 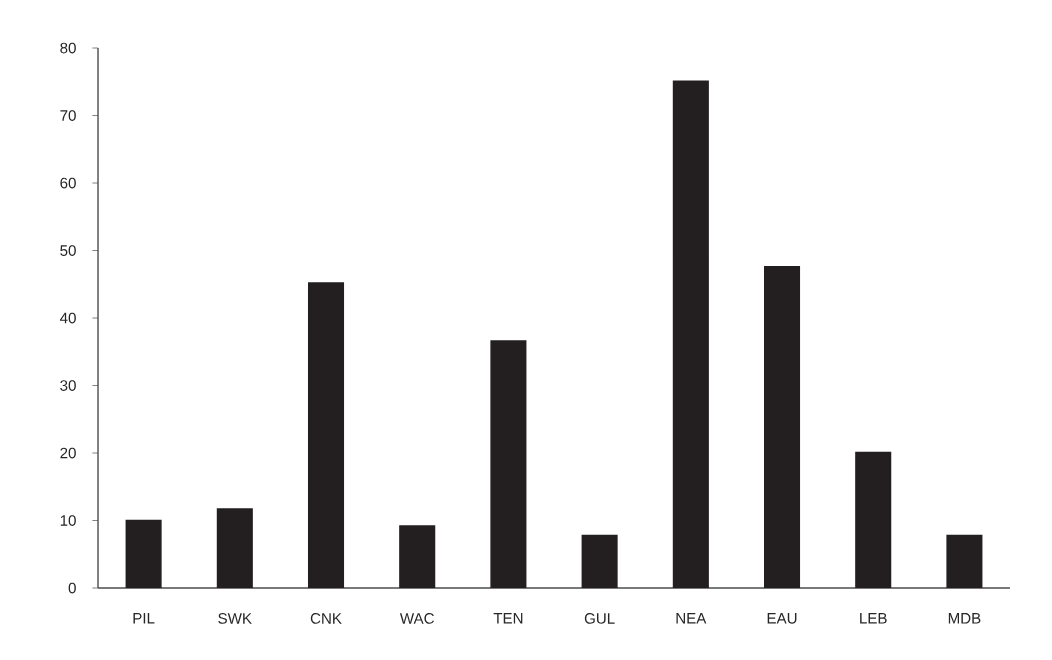 What do you see at coordinates (68, 520) in the screenshot?
I see `y-tick-label: 10` at bounding box center [68, 520].